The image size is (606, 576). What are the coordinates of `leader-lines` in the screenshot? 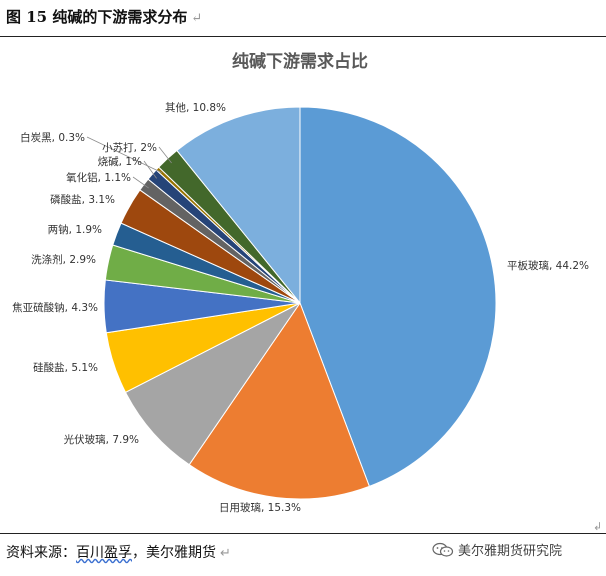 It's located at (129, 162).